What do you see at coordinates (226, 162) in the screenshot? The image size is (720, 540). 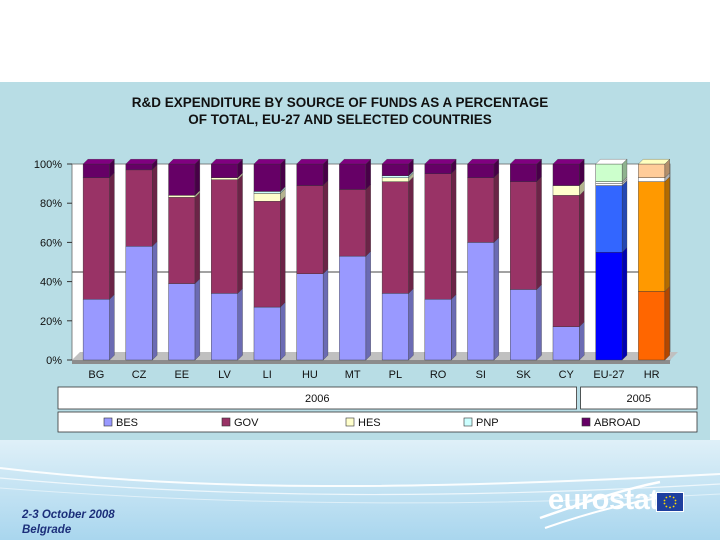 I see `bar-lv-top` at bounding box center [226, 162].